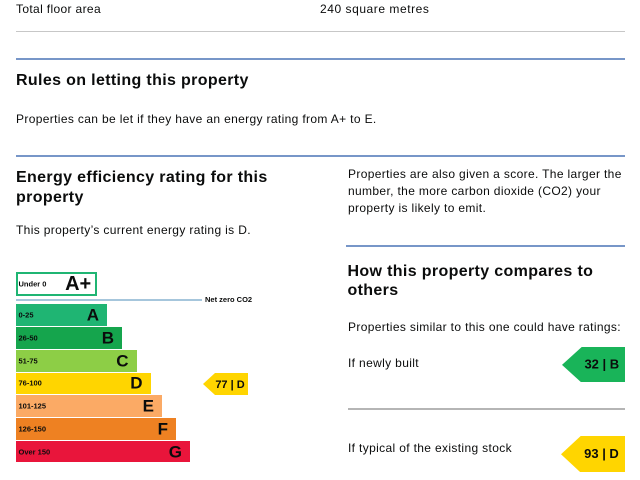  I want to click on svg-text: 77 | D, so click(229, 385).